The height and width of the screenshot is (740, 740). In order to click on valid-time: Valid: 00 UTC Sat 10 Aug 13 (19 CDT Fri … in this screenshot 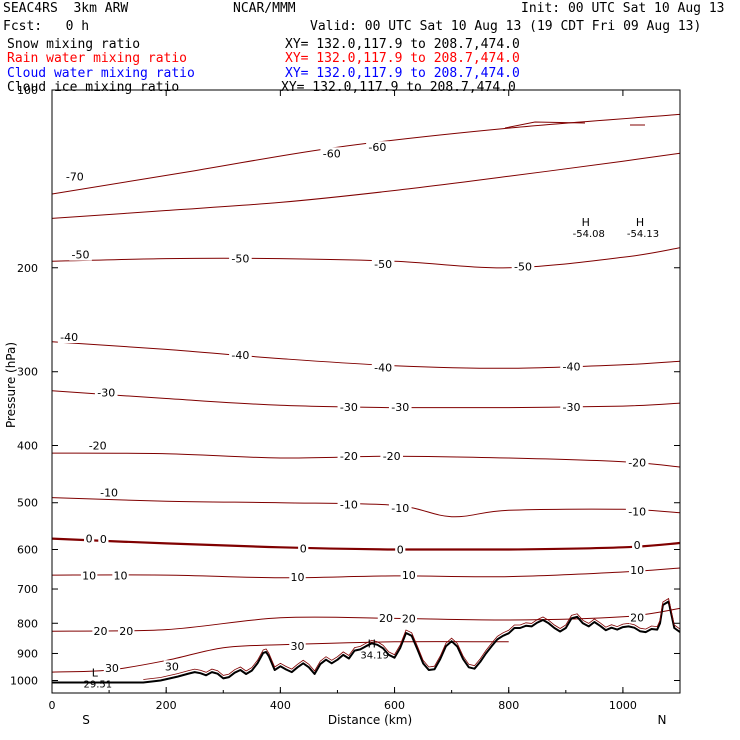, I will do `click(506, 26)`.